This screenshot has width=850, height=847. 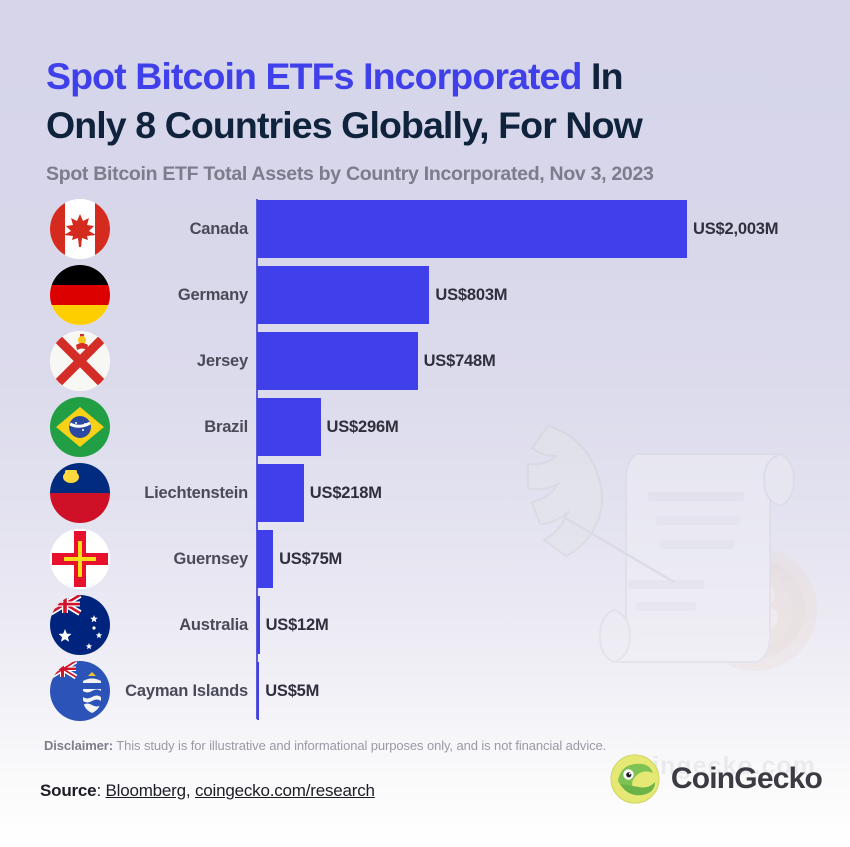 What do you see at coordinates (80, 559) in the screenshot?
I see `guernsey-flag-icon` at bounding box center [80, 559].